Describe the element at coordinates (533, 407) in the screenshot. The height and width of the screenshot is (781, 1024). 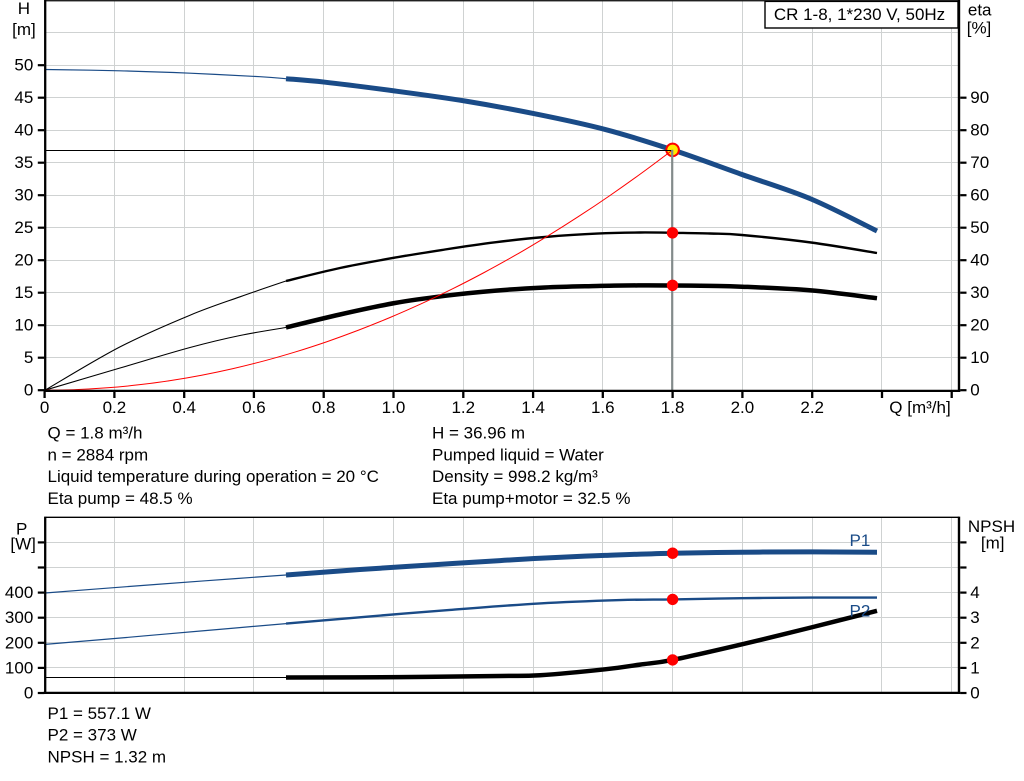
I see `svg-text: 1.4` at that location.